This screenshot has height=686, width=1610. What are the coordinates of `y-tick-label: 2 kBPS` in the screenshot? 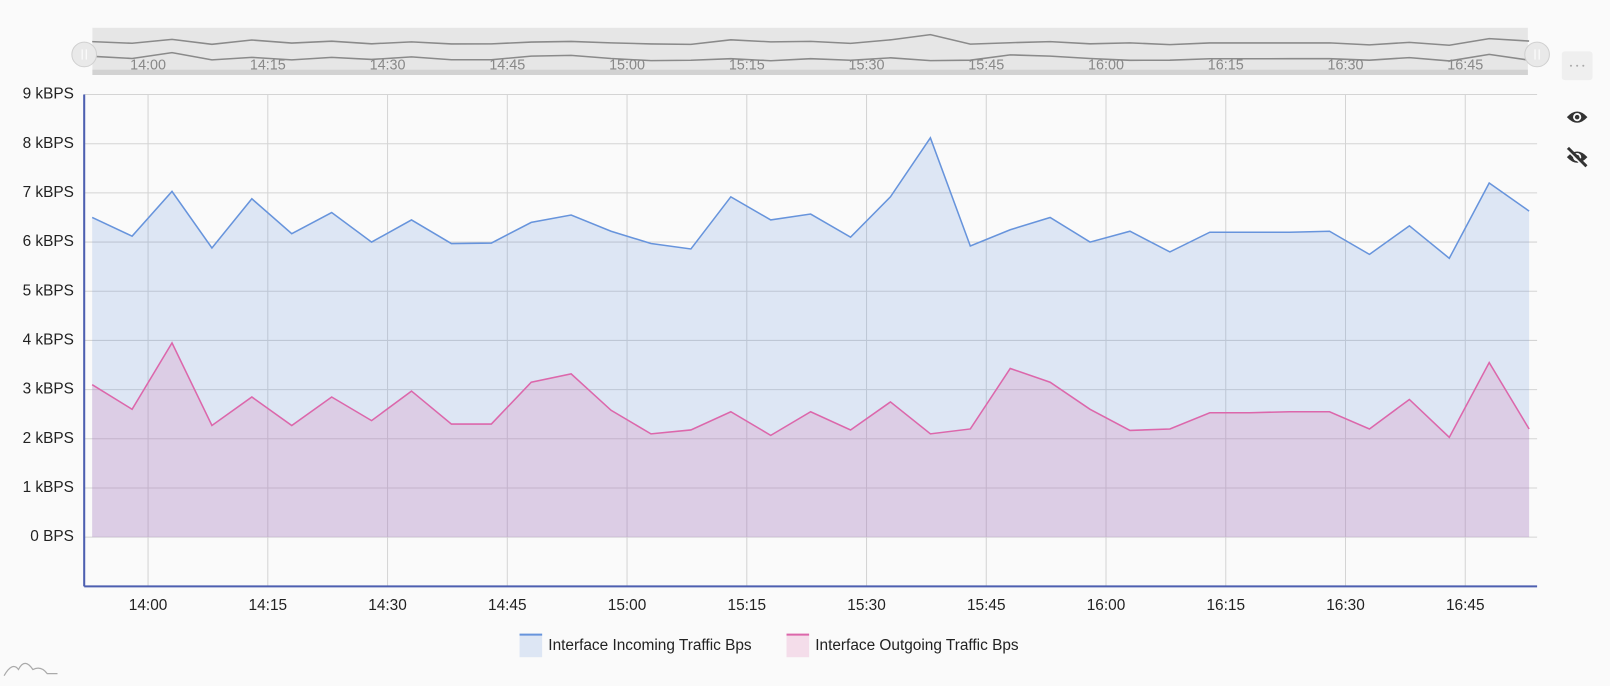 It's located at (48, 438).